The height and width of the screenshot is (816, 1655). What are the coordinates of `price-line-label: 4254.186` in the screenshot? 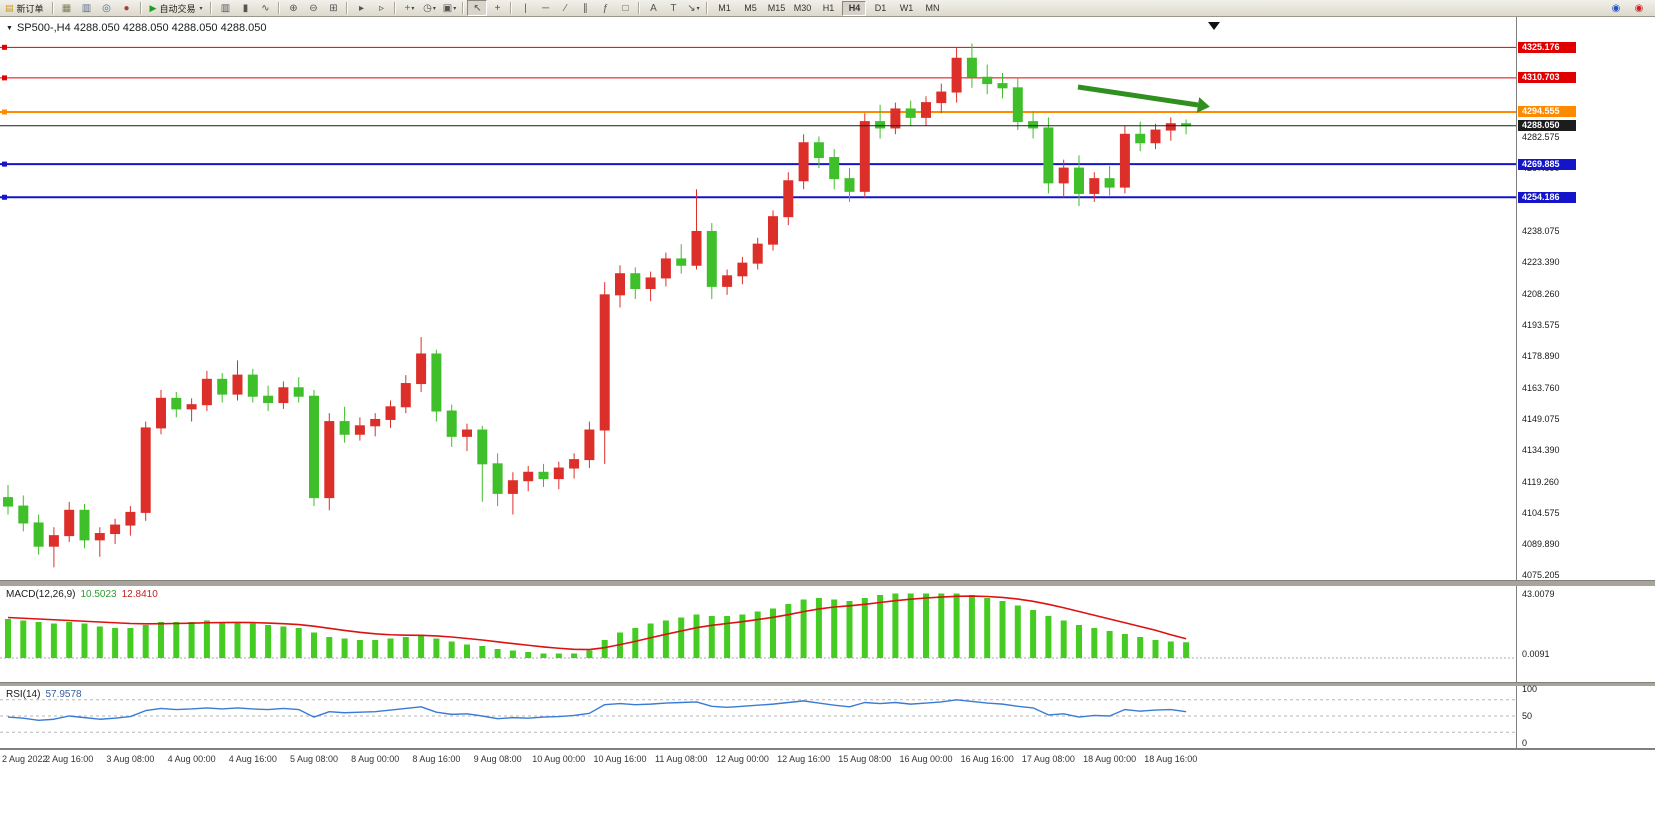 It's located at (1547, 197).